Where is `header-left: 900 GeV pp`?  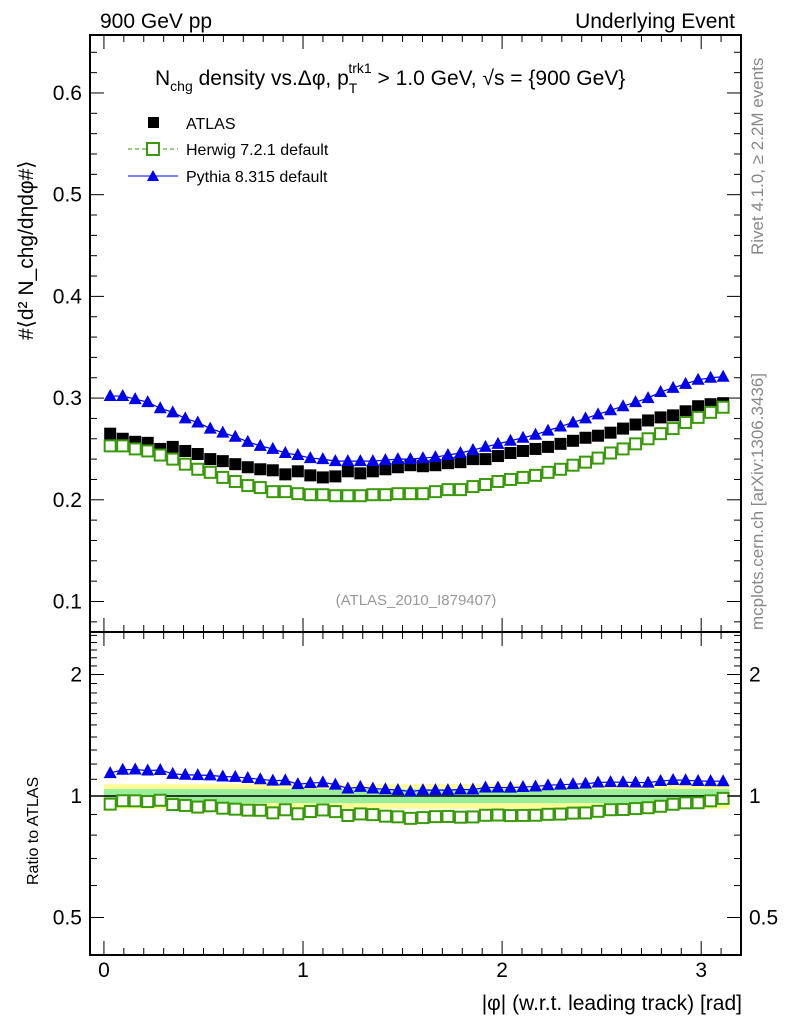
header-left: 900 GeV pp is located at coordinates (156, 21).